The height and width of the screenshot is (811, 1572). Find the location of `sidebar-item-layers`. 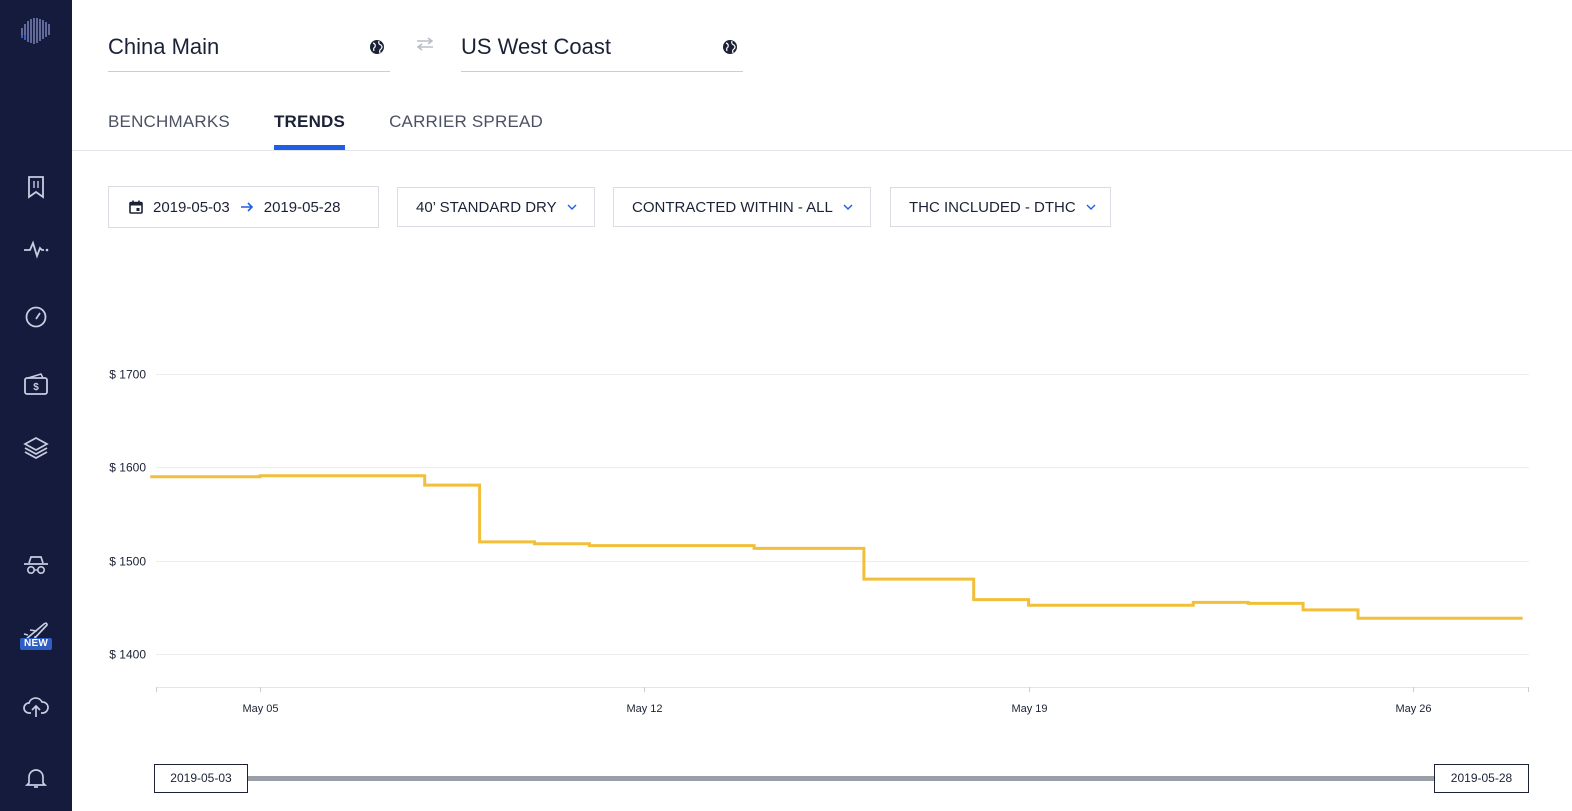

sidebar-item-layers is located at coordinates (36, 448).